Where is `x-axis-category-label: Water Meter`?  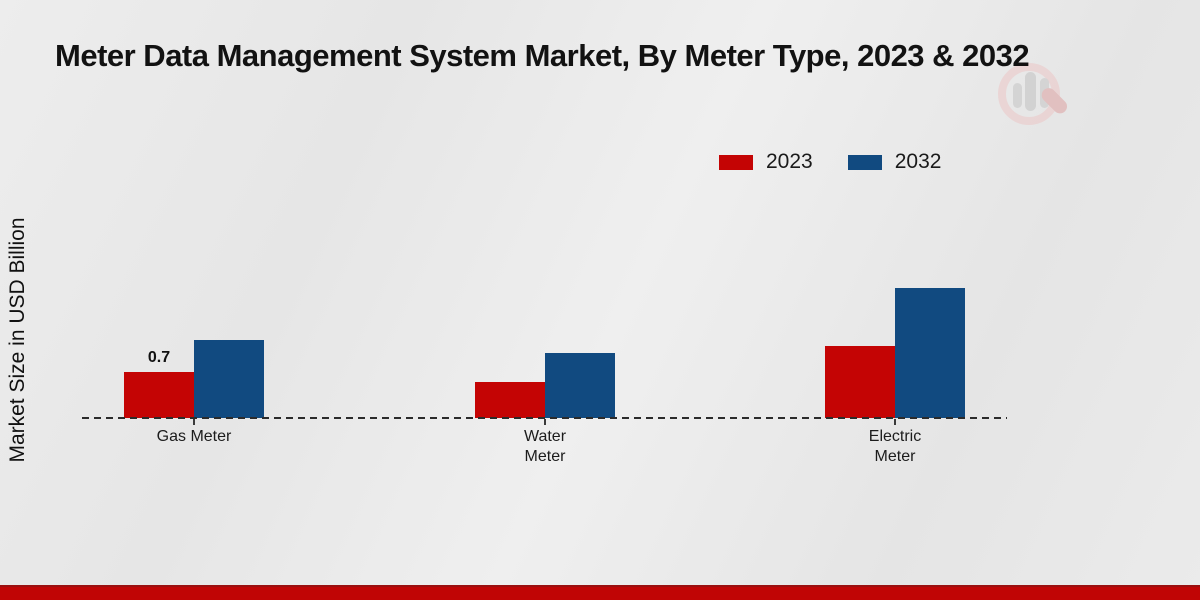 x-axis-category-label: Water Meter is located at coordinates (545, 446).